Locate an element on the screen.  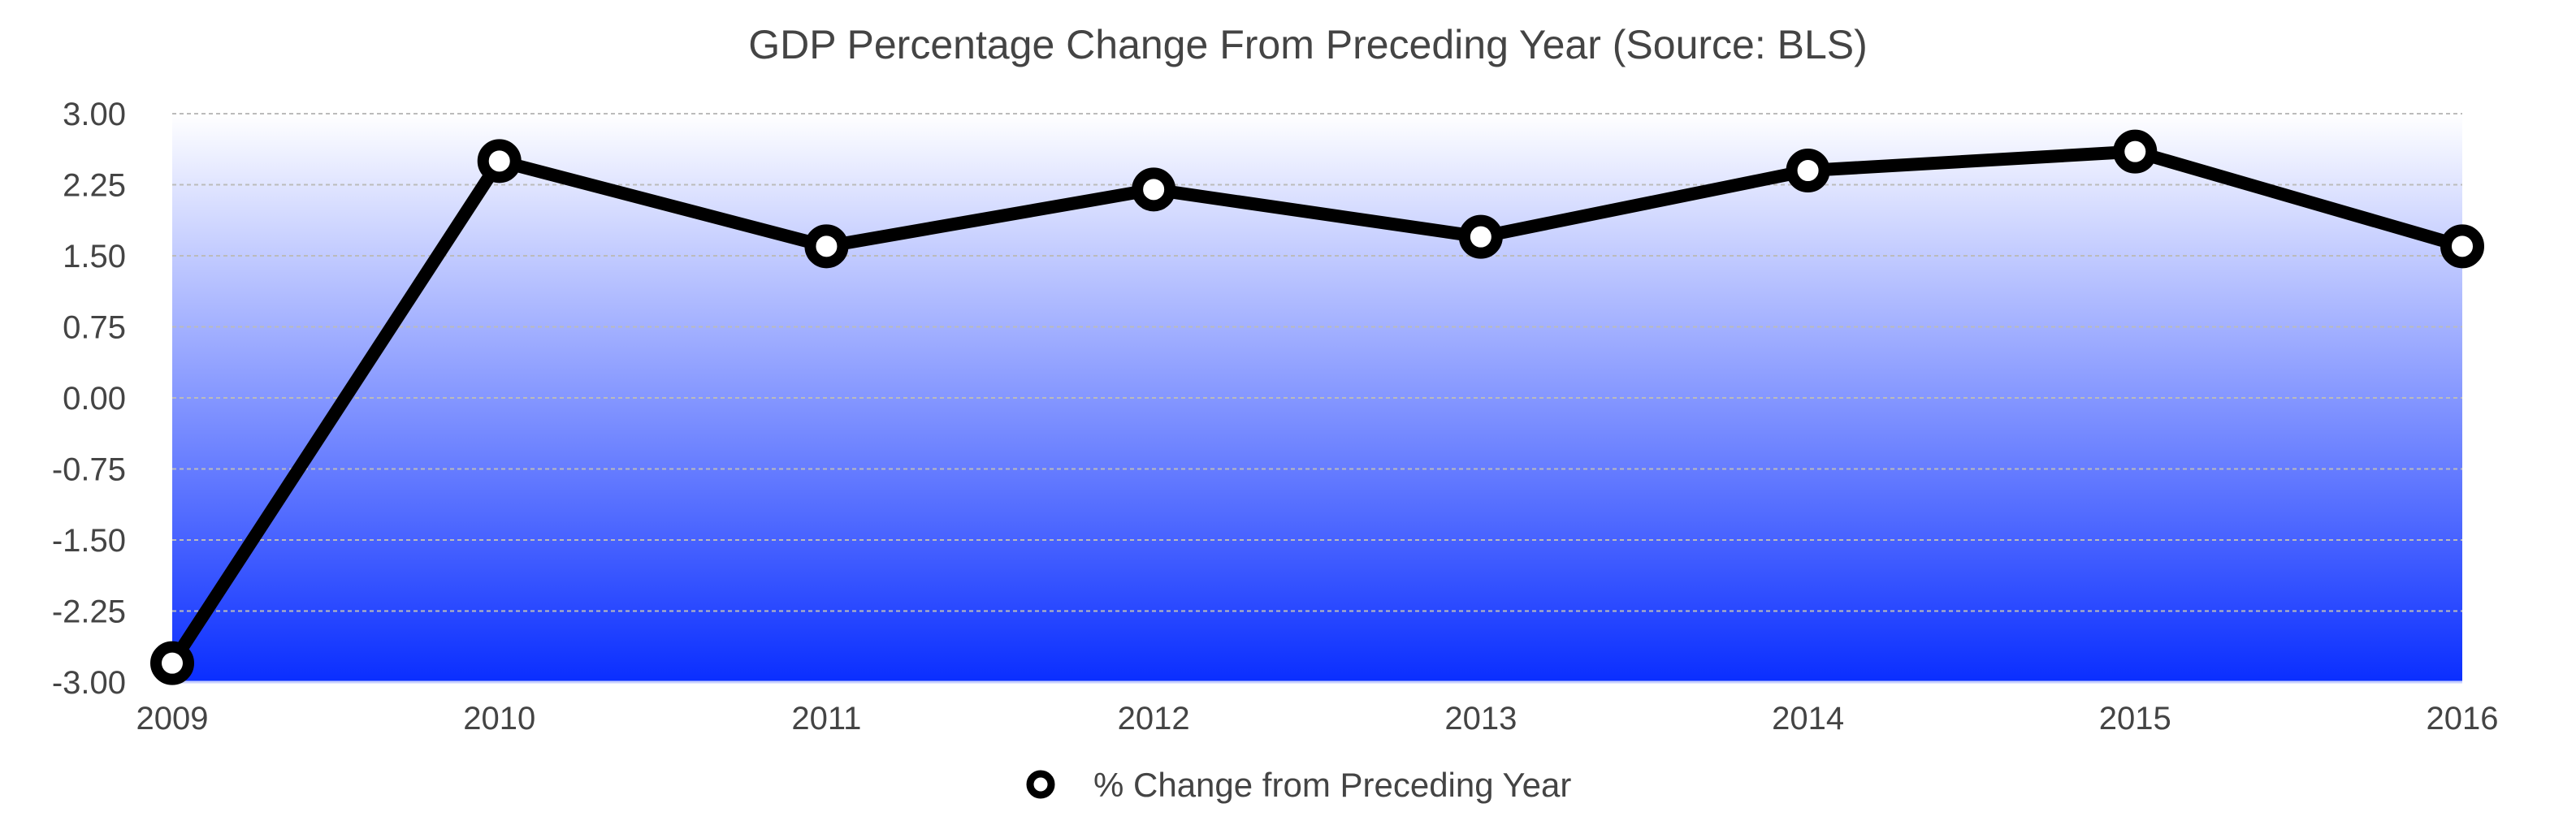
y-tick-label: -2.25 is located at coordinates (89, 612).